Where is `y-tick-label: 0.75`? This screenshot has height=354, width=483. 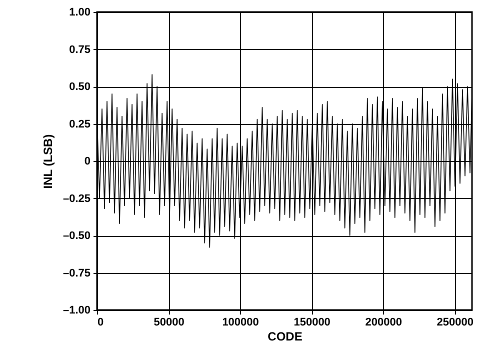 y-tick-label: 0.75 is located at coordinates (79, 50).